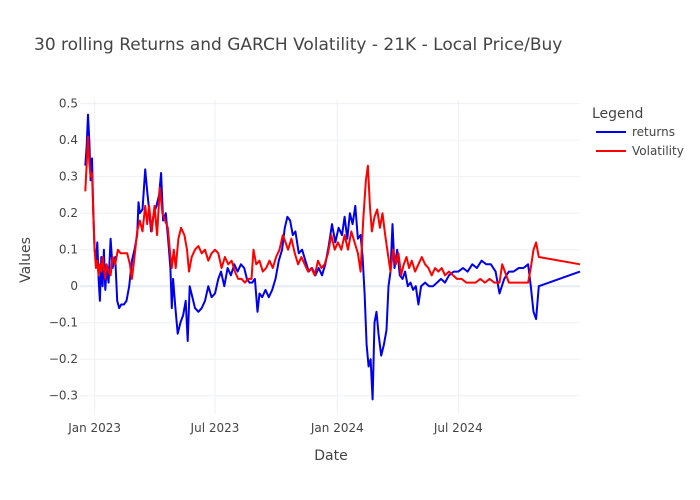  I want to click on y-tick-label: 0, so click(74, 286).